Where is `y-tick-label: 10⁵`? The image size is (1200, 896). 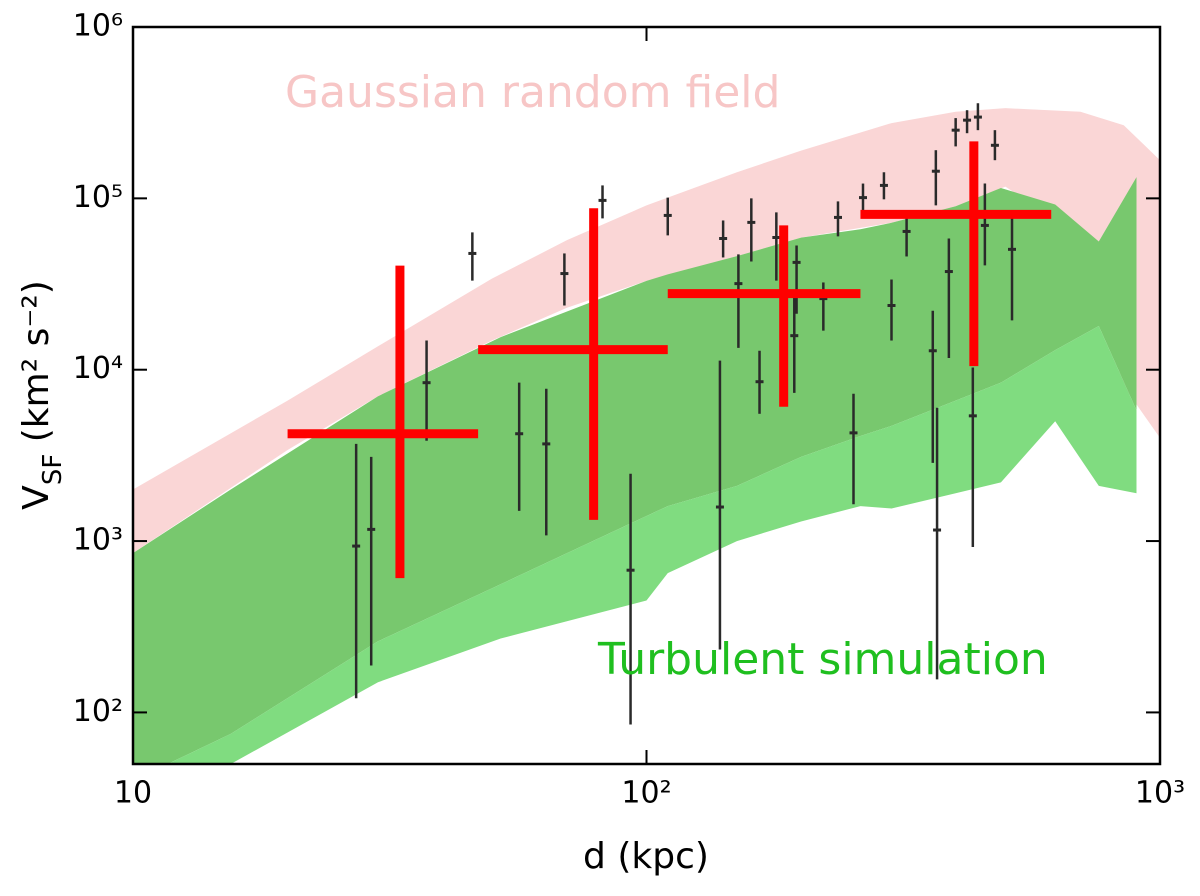
y-tick-label: 10⁵ is located at coordinates (98, 197).